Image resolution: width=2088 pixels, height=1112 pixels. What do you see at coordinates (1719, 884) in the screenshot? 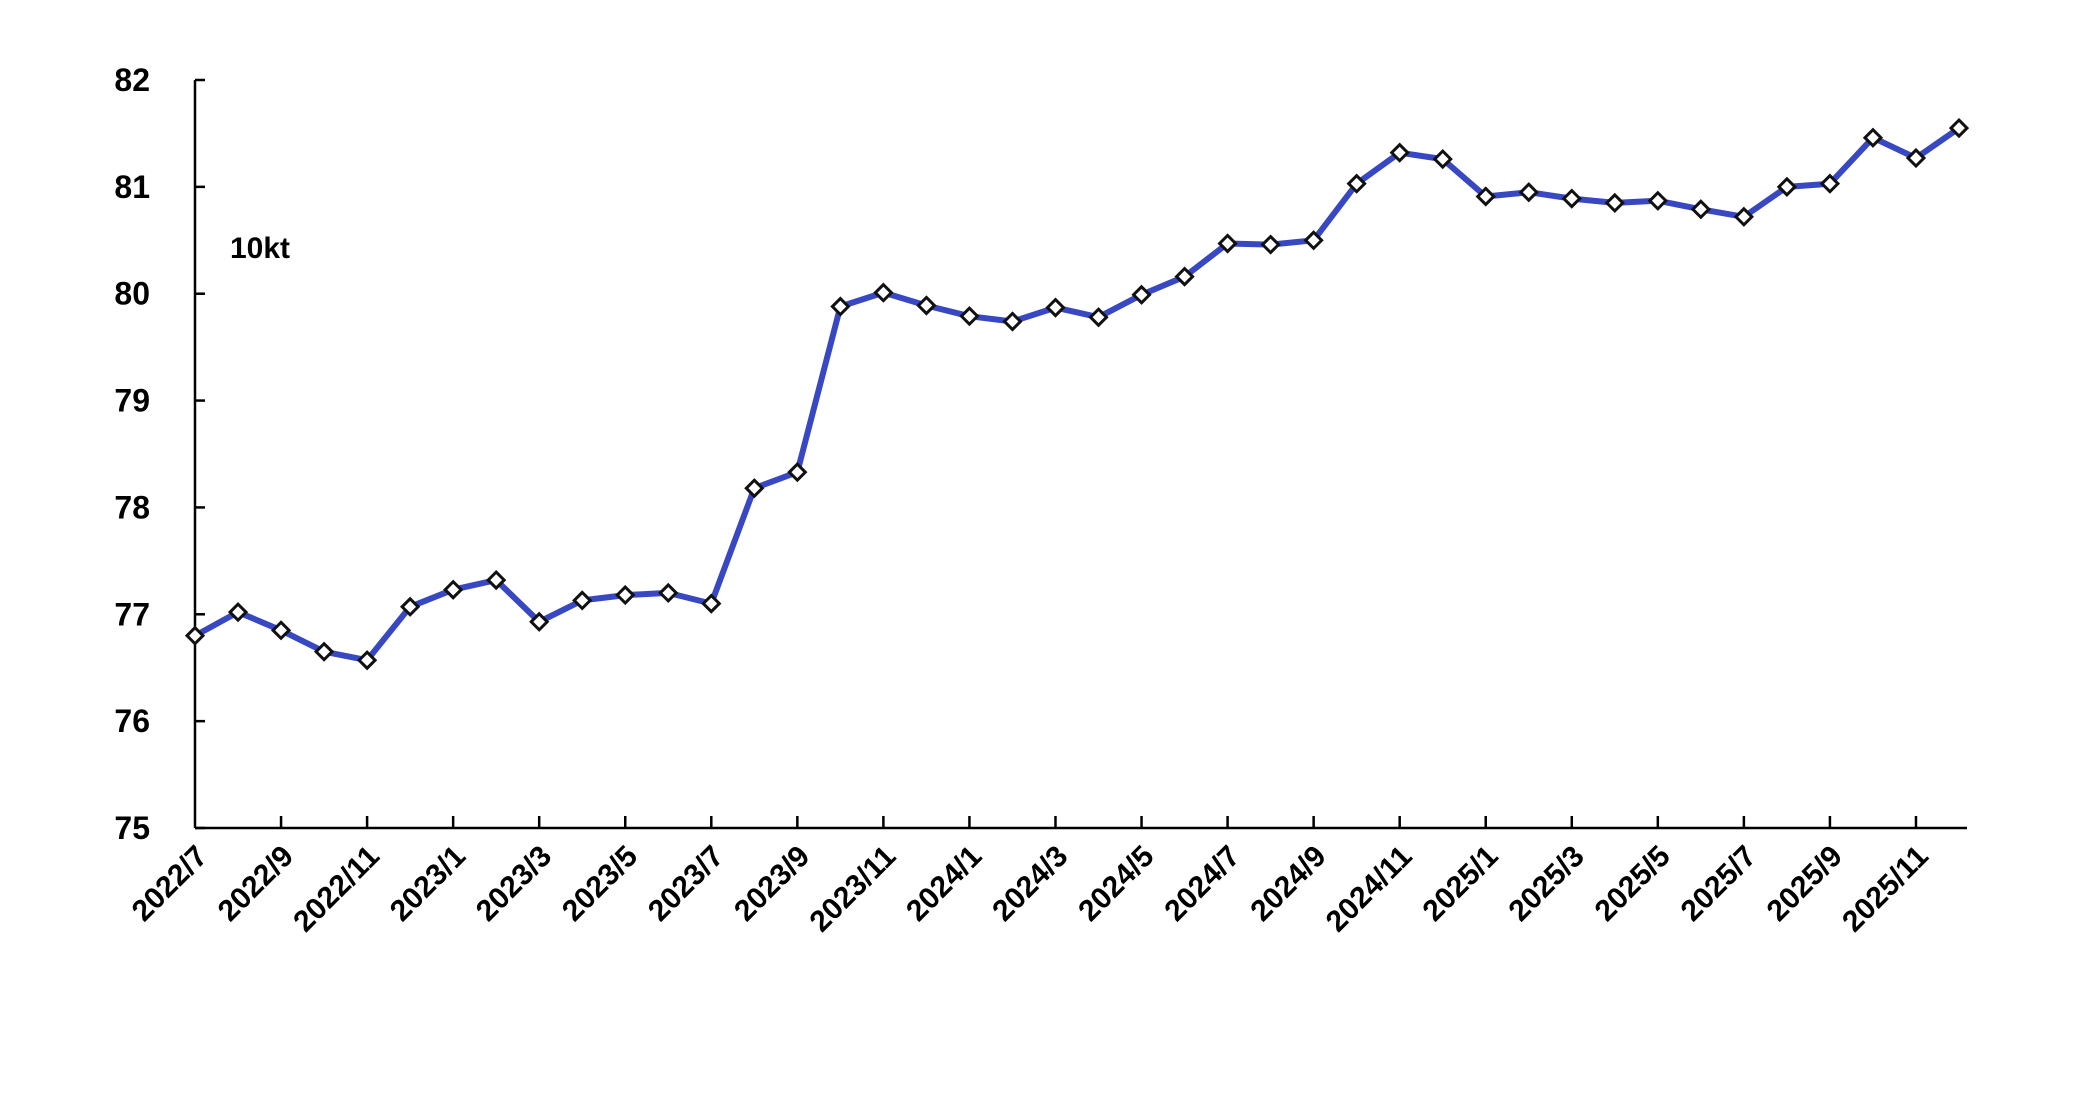
I see `x-tick-label: 2025/7` at bounding box center [1719, 884].